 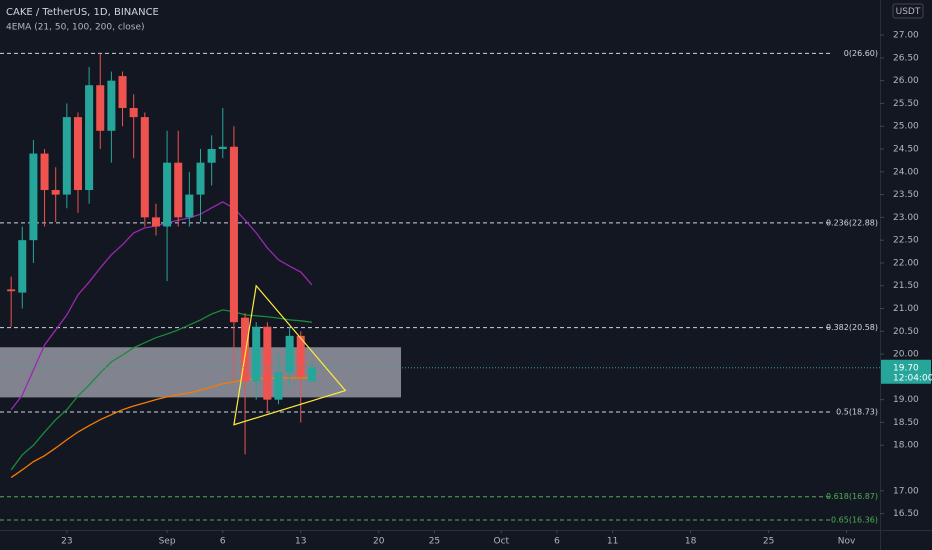 I want to click on triangle-drawing, so click(x=290, y=355).